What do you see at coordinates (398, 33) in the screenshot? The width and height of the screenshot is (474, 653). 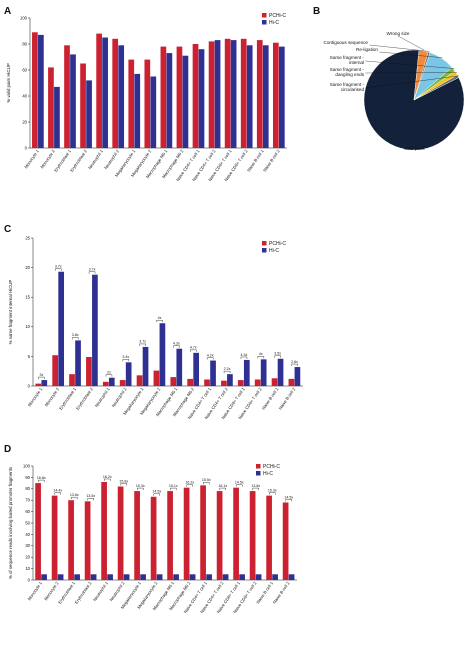 I see `pie-label: Wrong size` at bounding box center [398, 33].